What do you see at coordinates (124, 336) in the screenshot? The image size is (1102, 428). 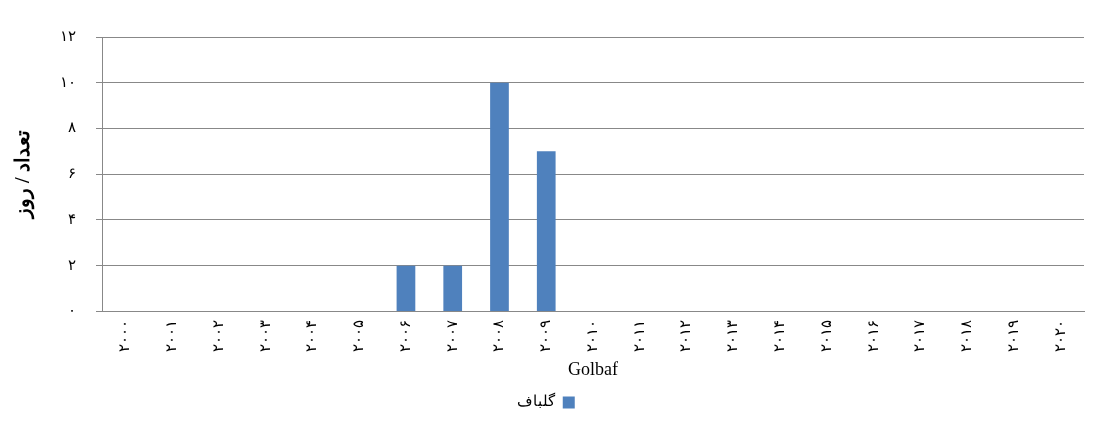 I see `x-tick-label: ۲۰۰۰` at bounding box center [124, 336].